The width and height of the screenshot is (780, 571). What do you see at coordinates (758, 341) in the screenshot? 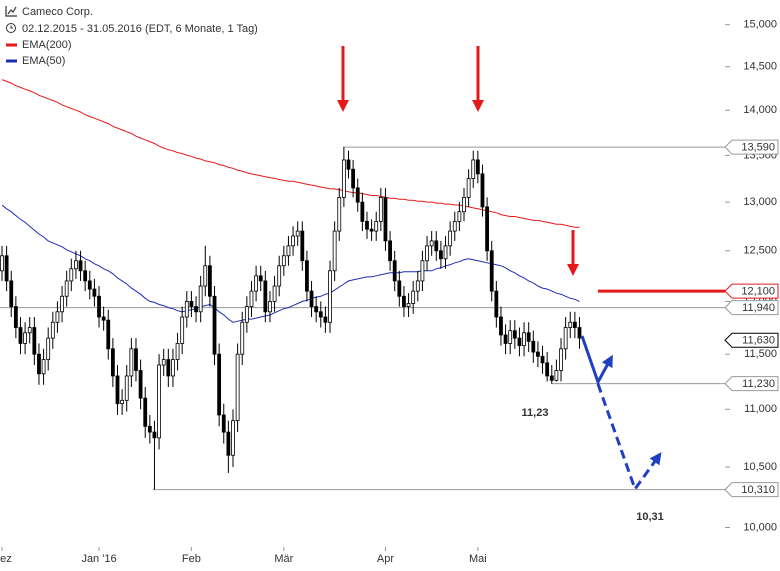
I see `level-label: 11,630` at bounding box center [758, 341].